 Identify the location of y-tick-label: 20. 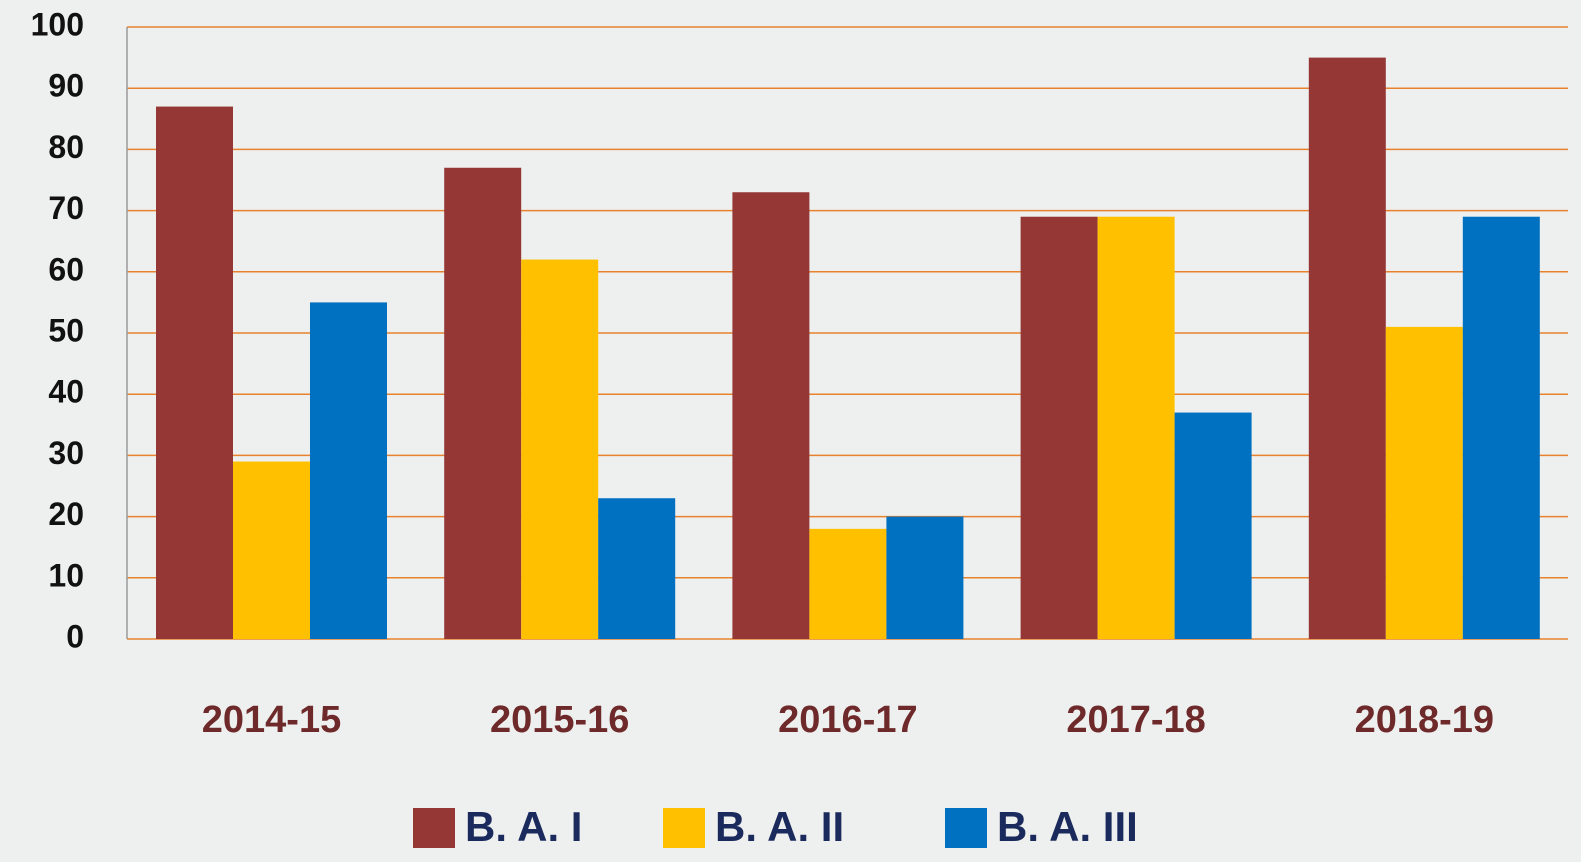
(66, 514).